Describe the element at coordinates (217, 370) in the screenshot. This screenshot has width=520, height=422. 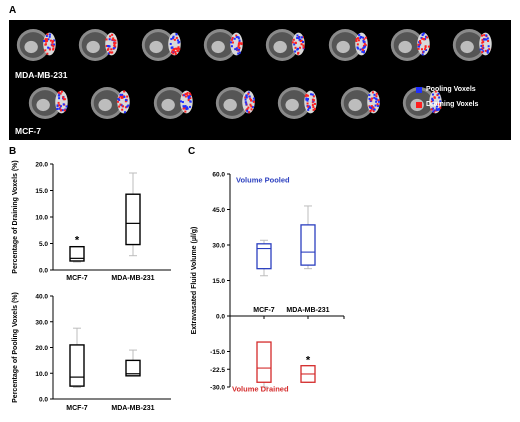
I see `y-tick-label: -22.5` at that location.